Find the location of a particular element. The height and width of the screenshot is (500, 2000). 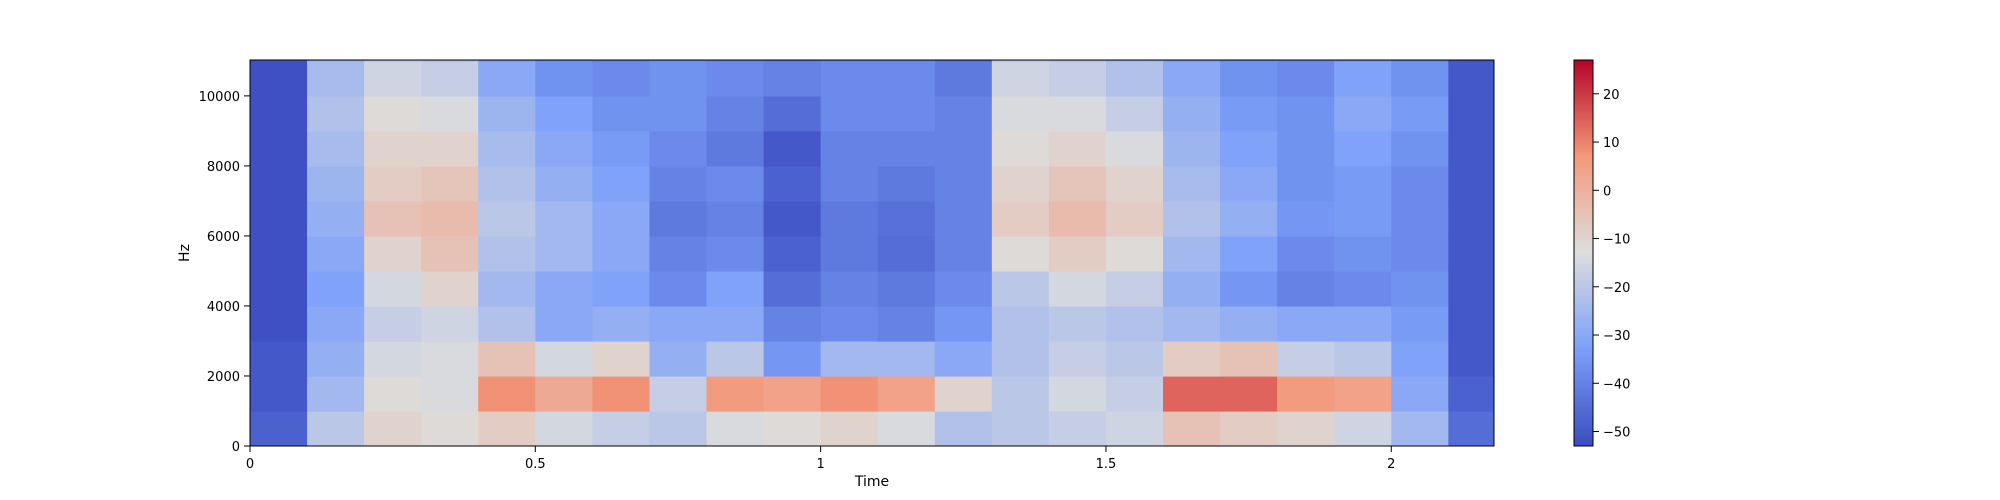

x-tick-label: 0 is located at coordinates (250, 464).